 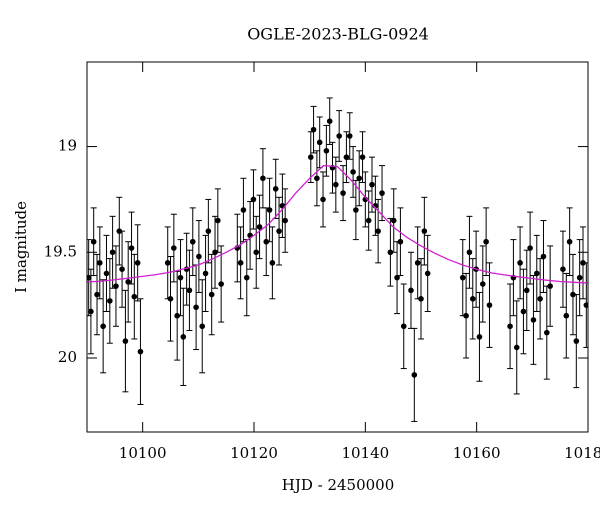 I want to click on x-tick-label: 10140, so click(x=365, y=453).